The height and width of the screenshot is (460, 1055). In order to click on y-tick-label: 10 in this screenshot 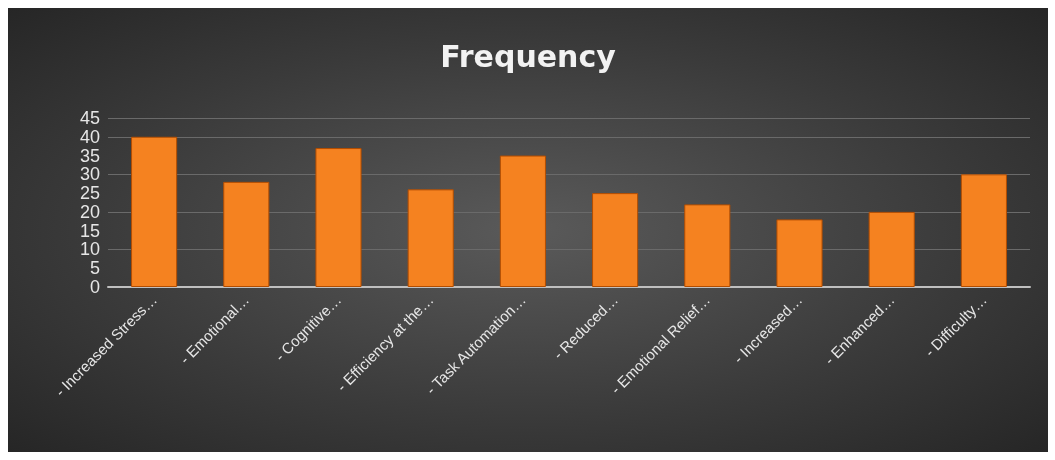, I will do `click(89, 249)`.